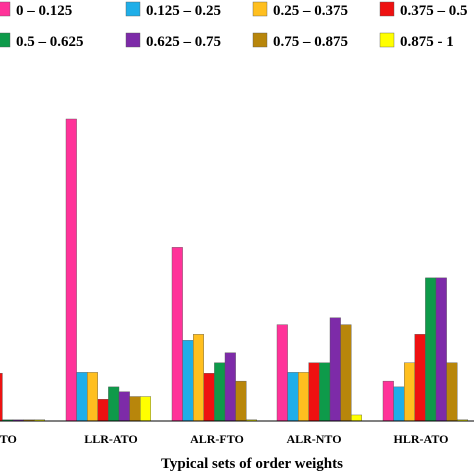 This screenshot has width=474, height=474. I want to click on x-tick-label: ALR-FTO, so click(217, 439).